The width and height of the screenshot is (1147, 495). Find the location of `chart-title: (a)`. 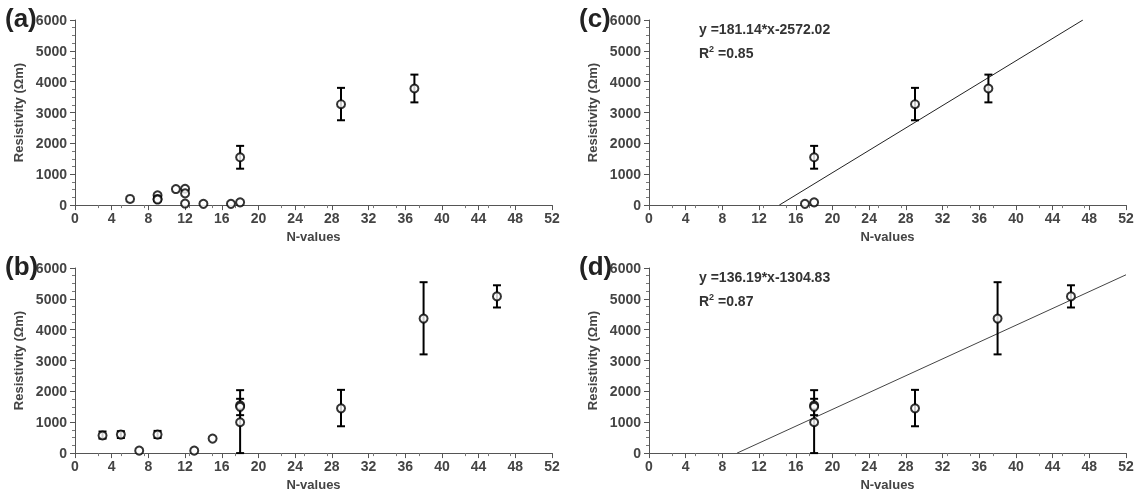

chart-title: (a) is located at coordinates (21, 18).